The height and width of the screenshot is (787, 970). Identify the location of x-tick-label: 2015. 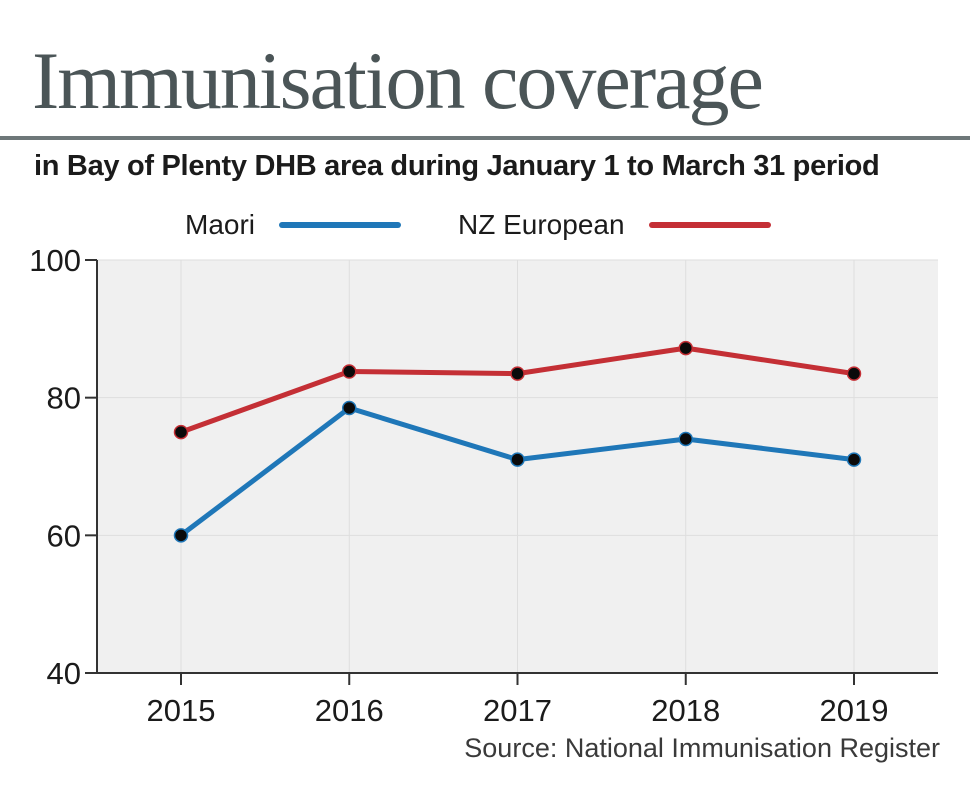
(181, 710).